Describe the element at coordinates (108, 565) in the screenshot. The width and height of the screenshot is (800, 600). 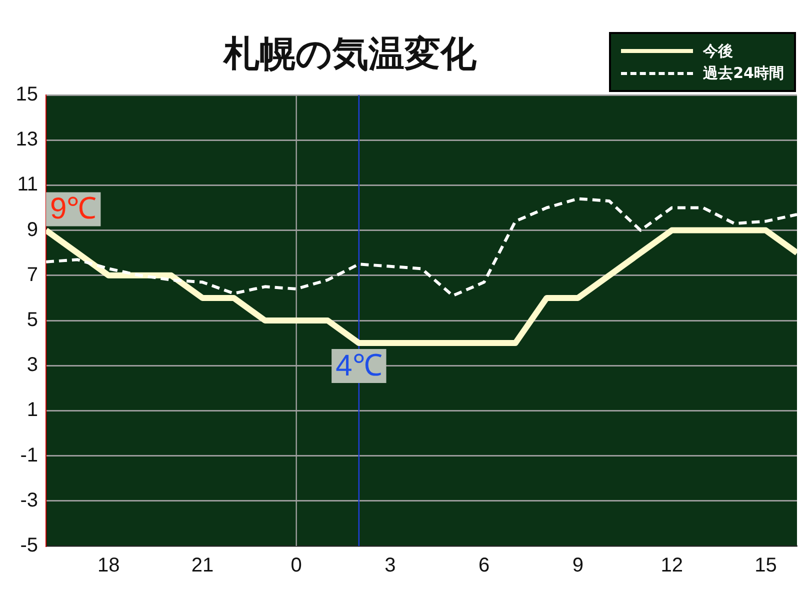
I see `x-tick-label: 18` at that location.